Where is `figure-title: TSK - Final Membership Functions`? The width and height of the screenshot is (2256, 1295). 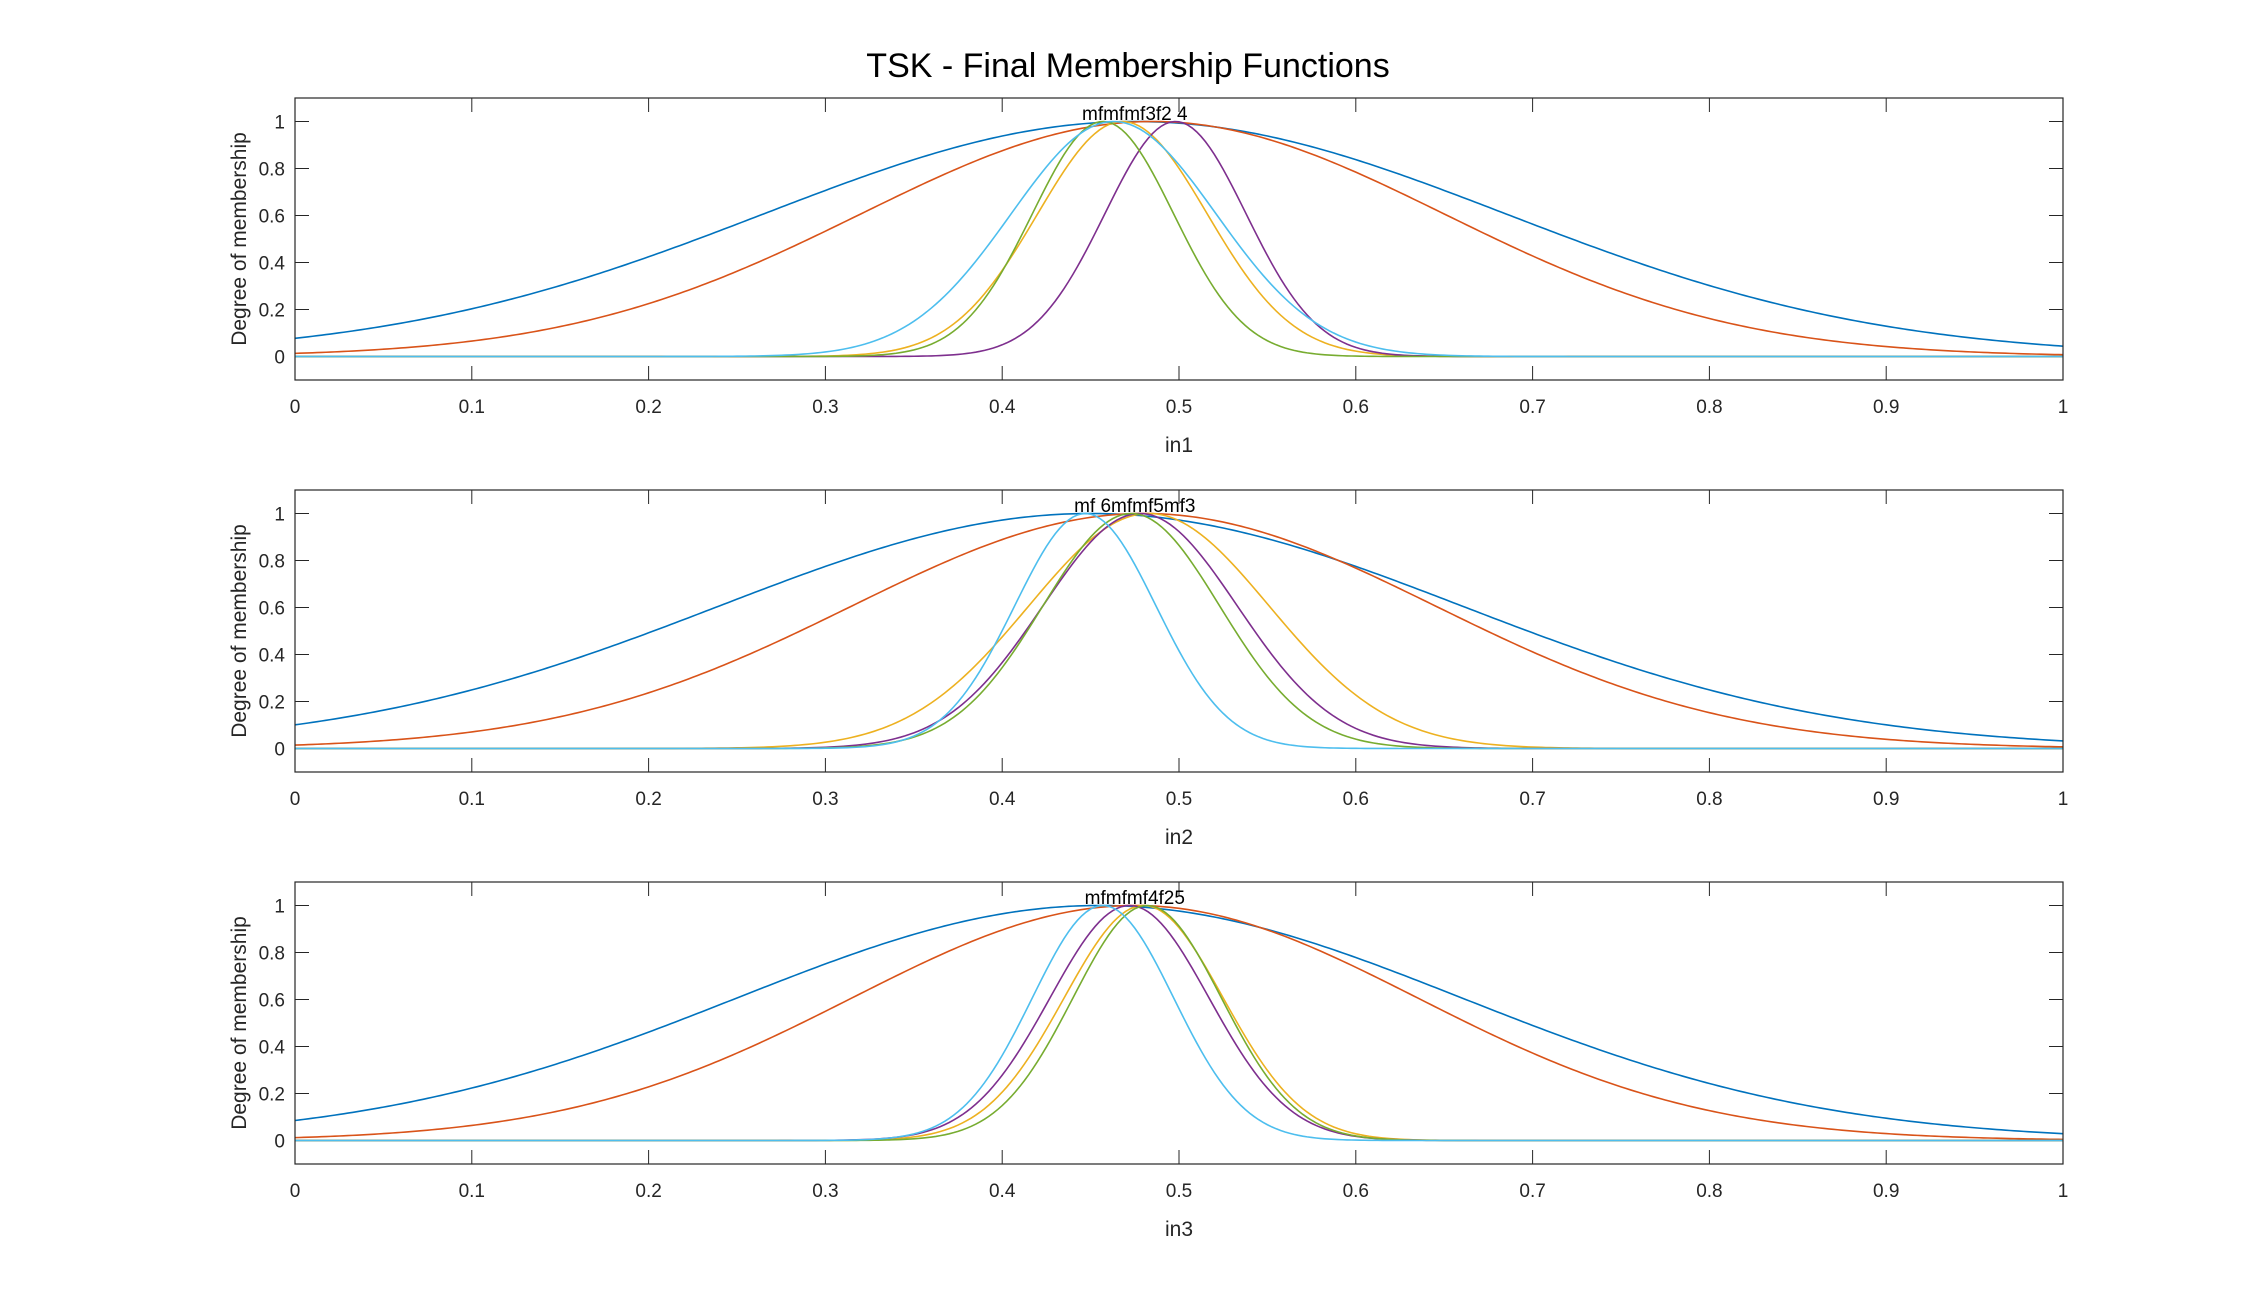 figure-title: TSK - Final Membership Functions is located at coordinates (1127, 66).